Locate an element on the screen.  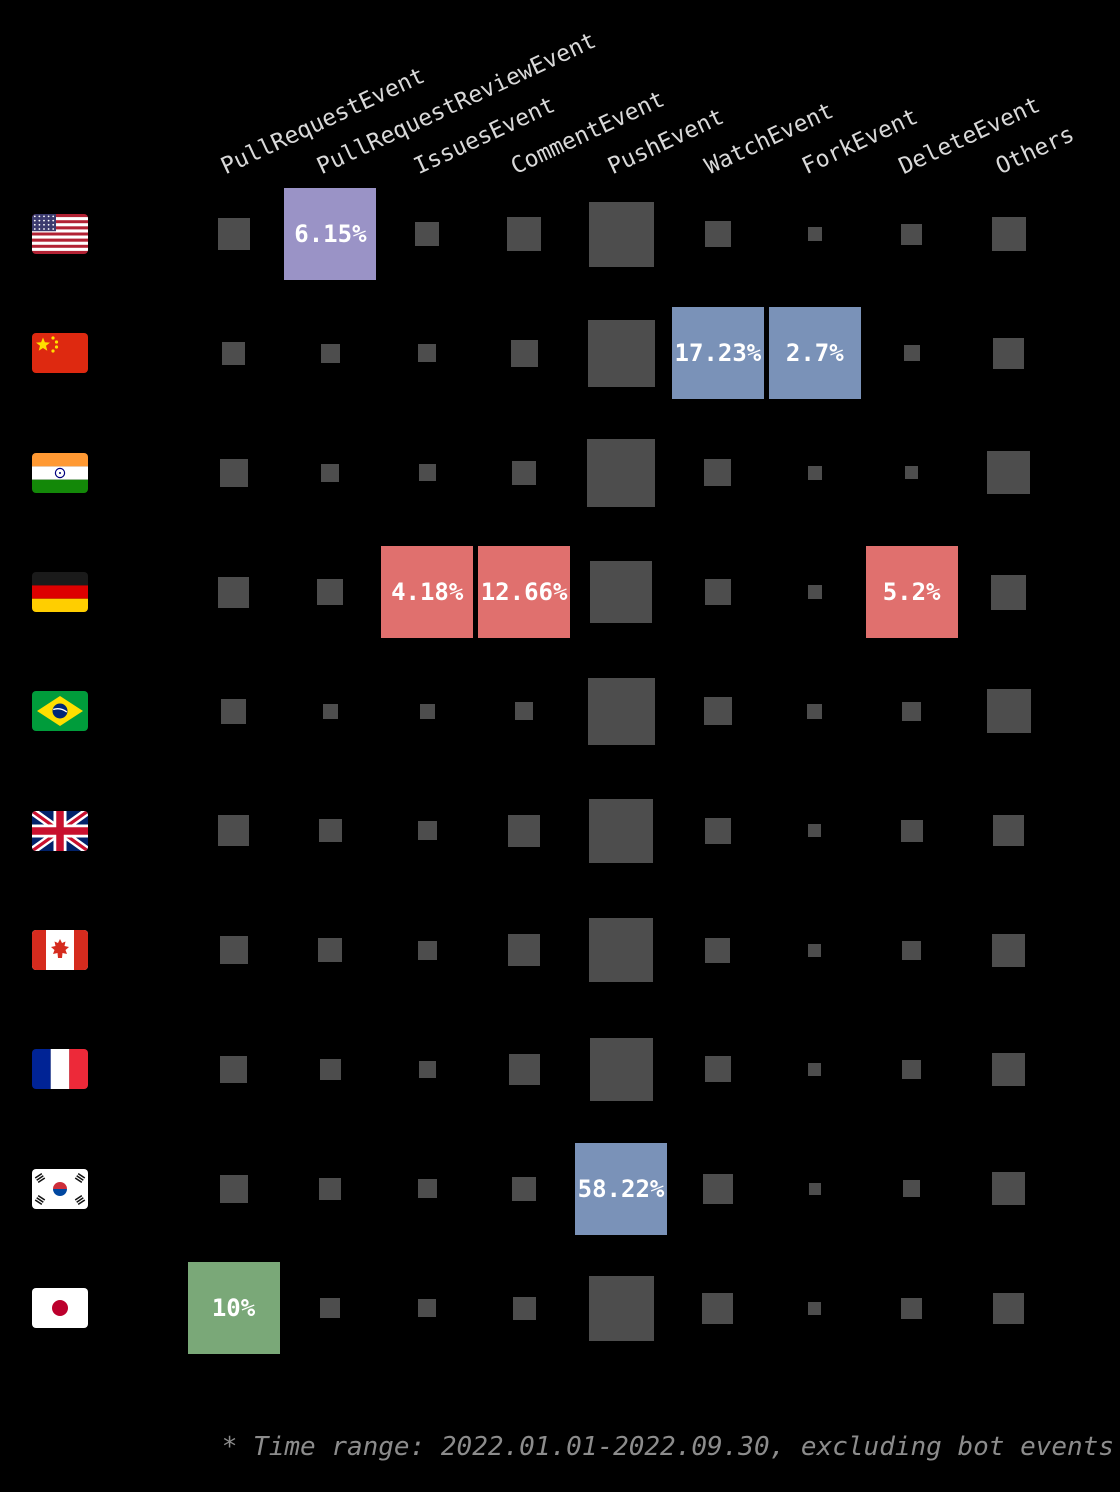
cell-jp-CommentEvent is located at coordinates (524, 1308).